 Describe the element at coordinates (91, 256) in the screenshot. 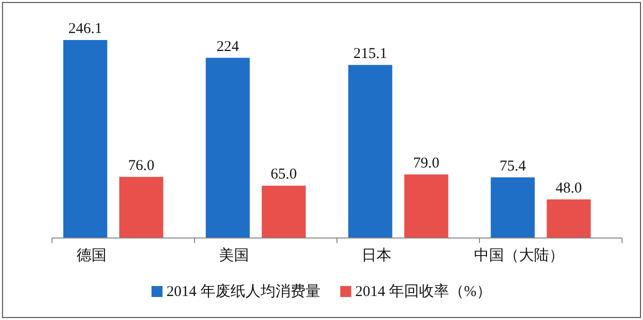

I see `x-tick-label: 德国` at that location.